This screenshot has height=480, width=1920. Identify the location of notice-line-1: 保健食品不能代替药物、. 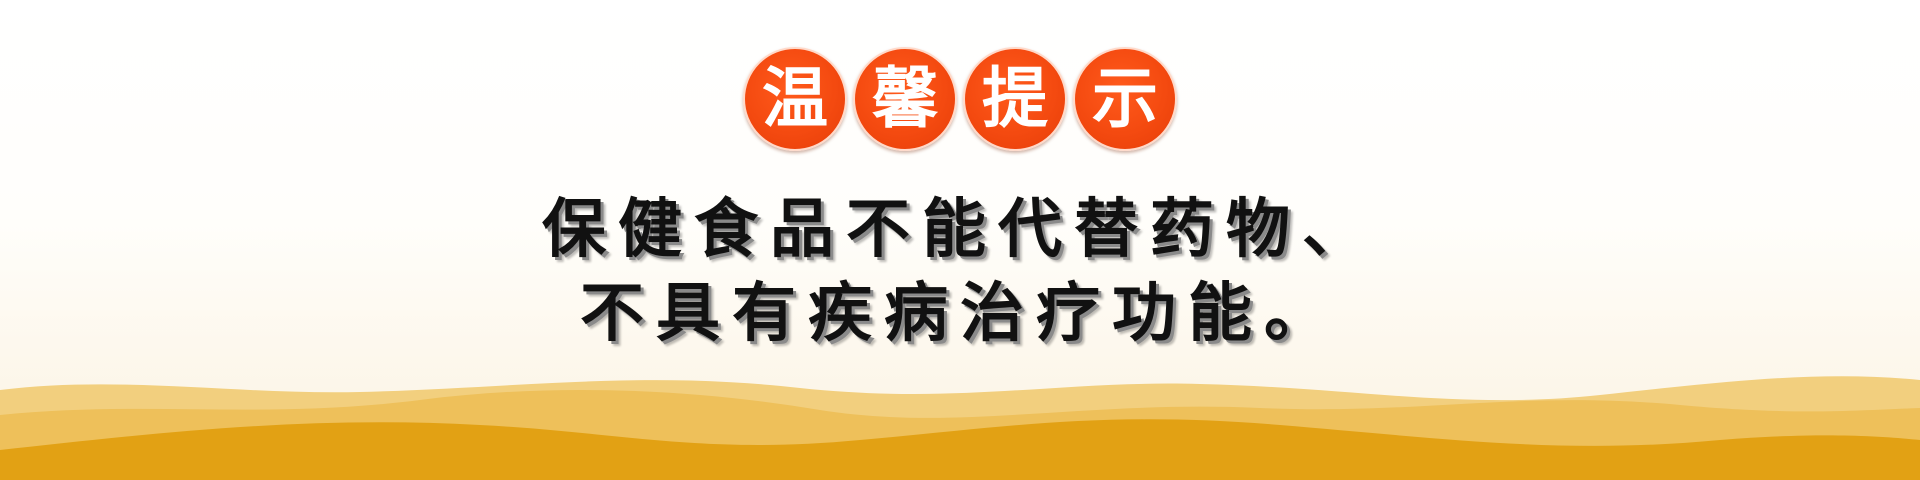
(960, 230).